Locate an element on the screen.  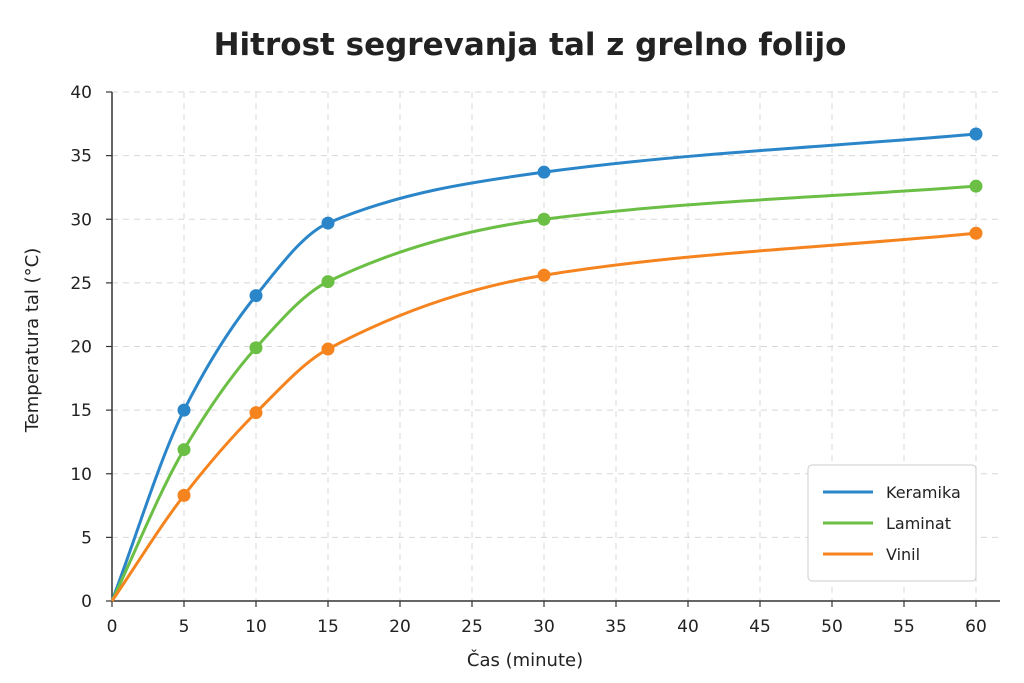
y-axis-label: Temperatura tal (°C) is located at coordinates (32, 341).